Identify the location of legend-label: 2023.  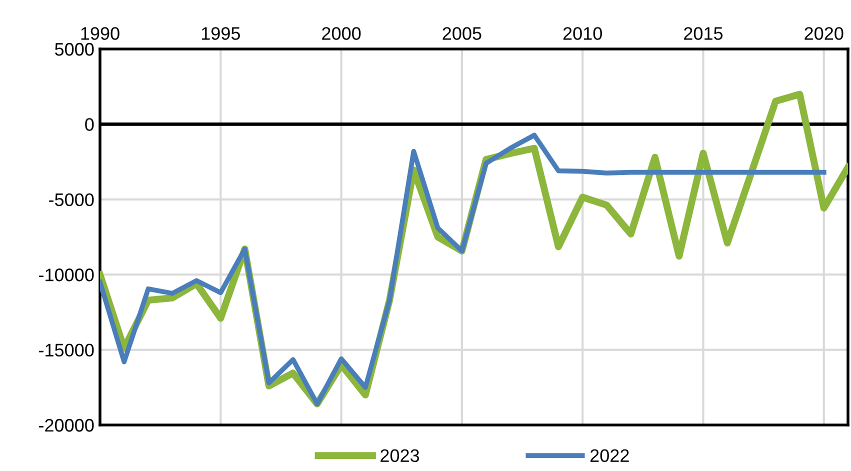
(400, 455).